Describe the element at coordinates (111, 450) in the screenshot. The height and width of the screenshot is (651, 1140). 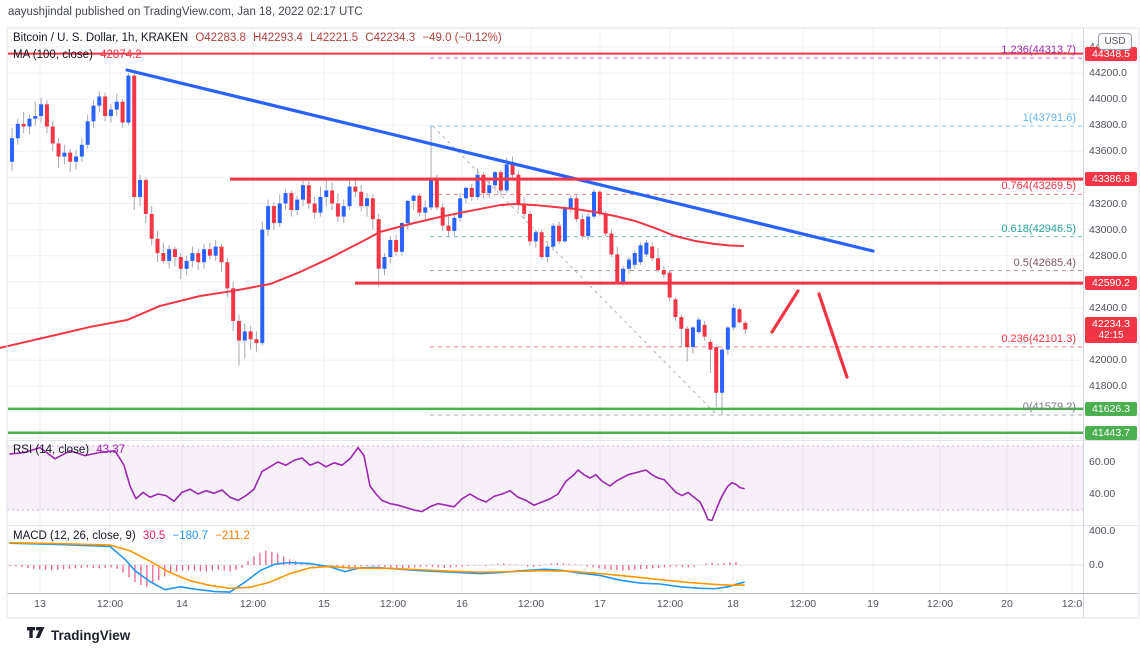
I see `rsi-value: 43.37` at that location.